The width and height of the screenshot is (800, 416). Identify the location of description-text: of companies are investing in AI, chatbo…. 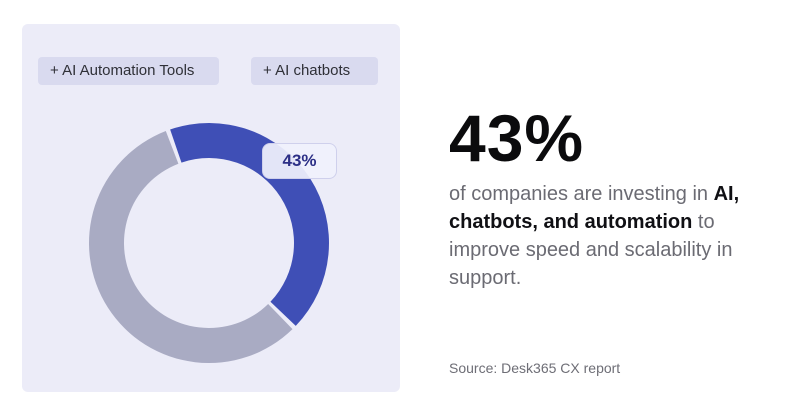
(619, 236).